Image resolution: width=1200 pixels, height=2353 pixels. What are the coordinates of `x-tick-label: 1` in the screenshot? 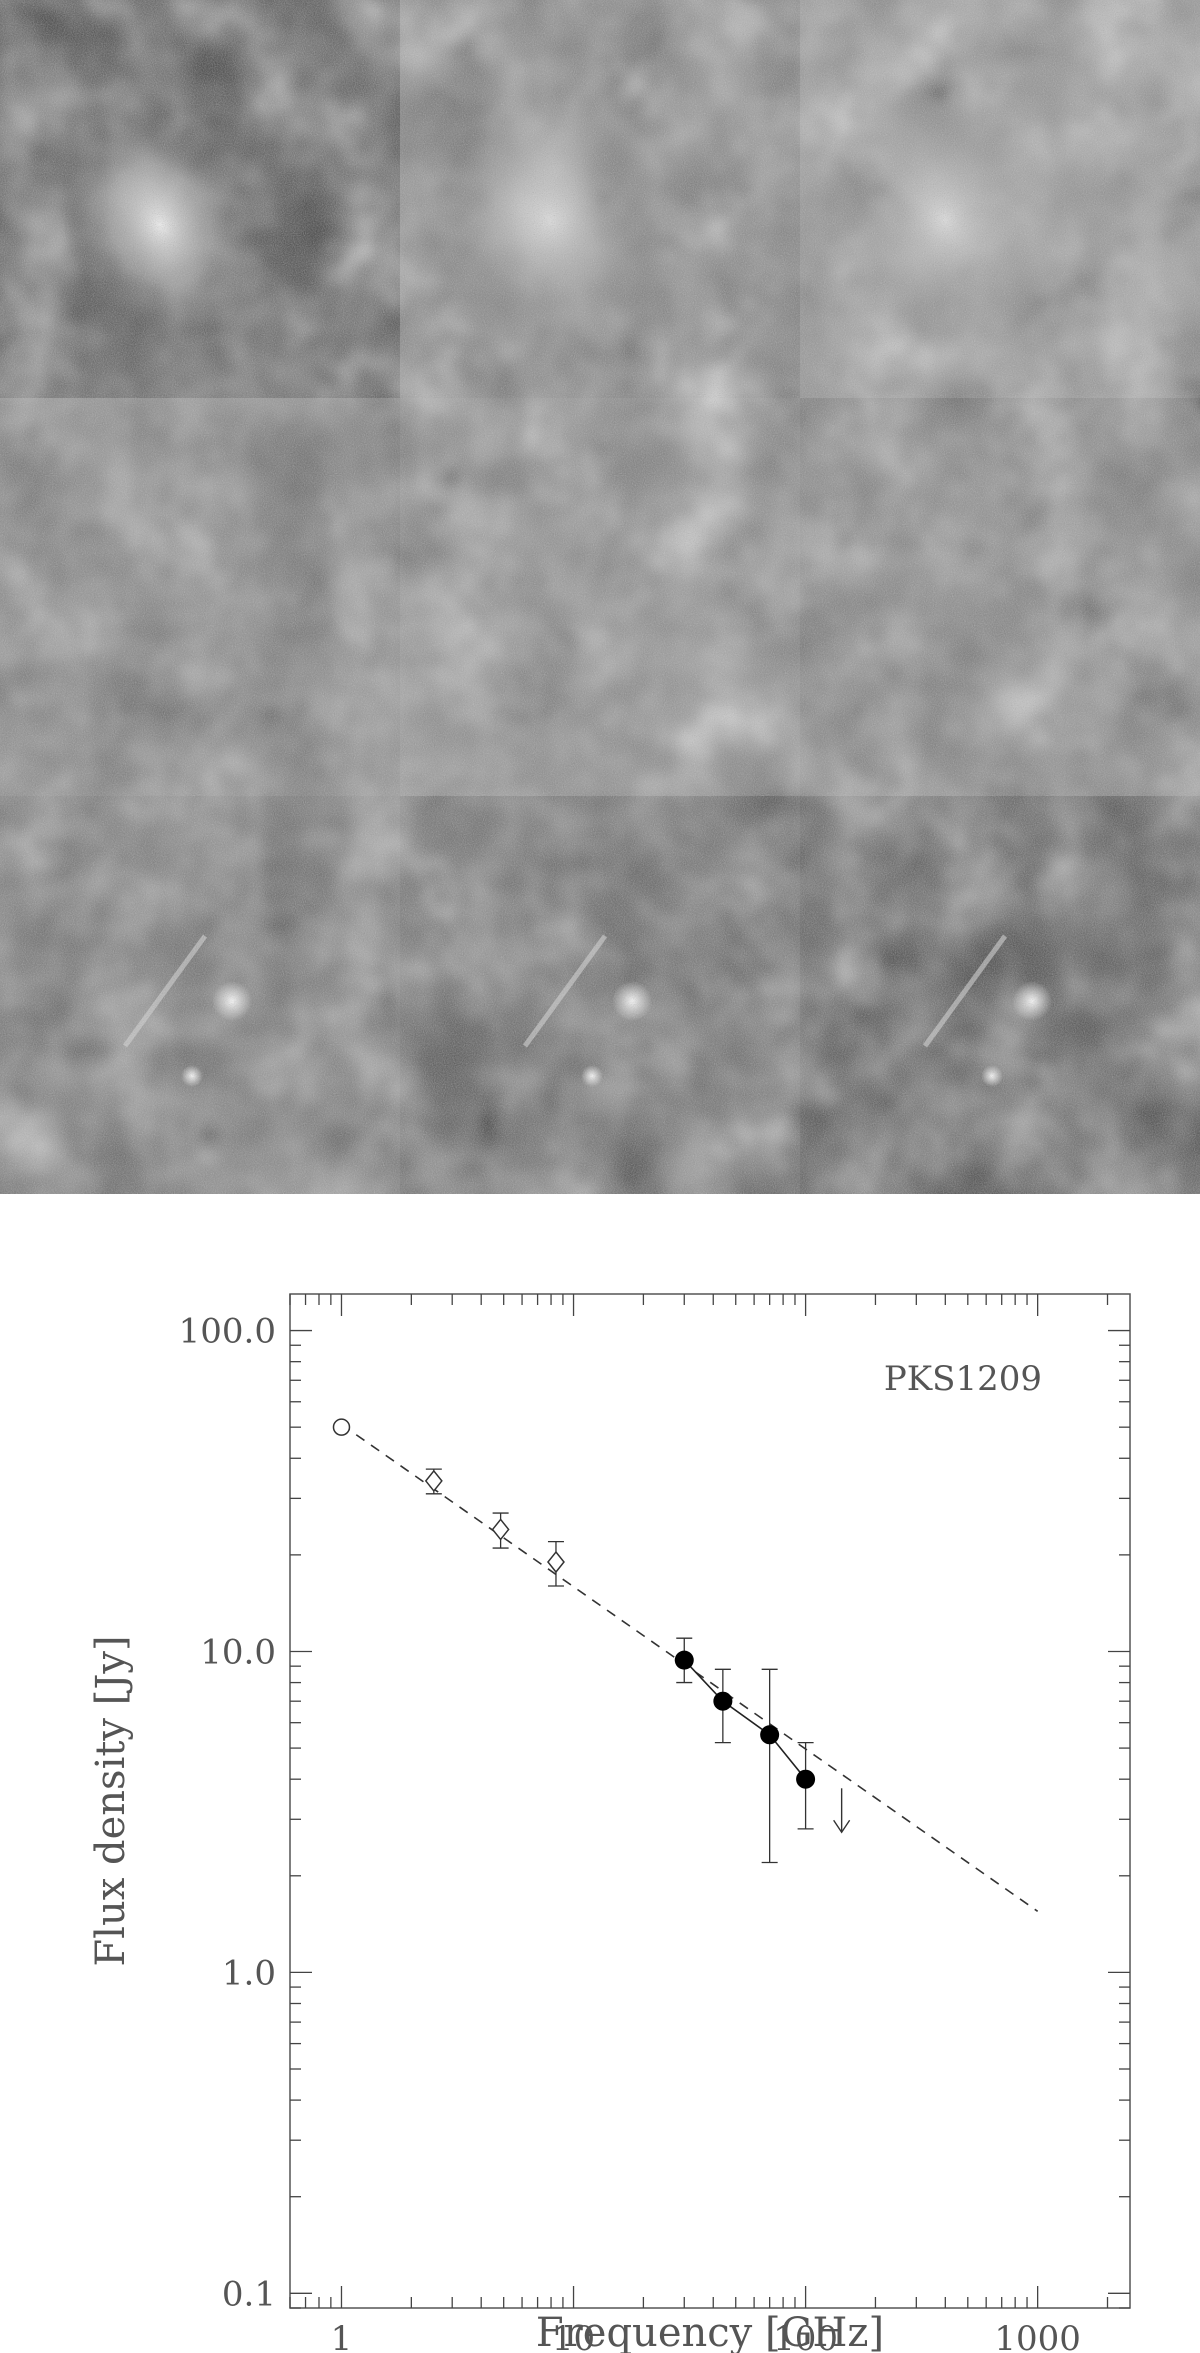 It's located at (342, 2336).